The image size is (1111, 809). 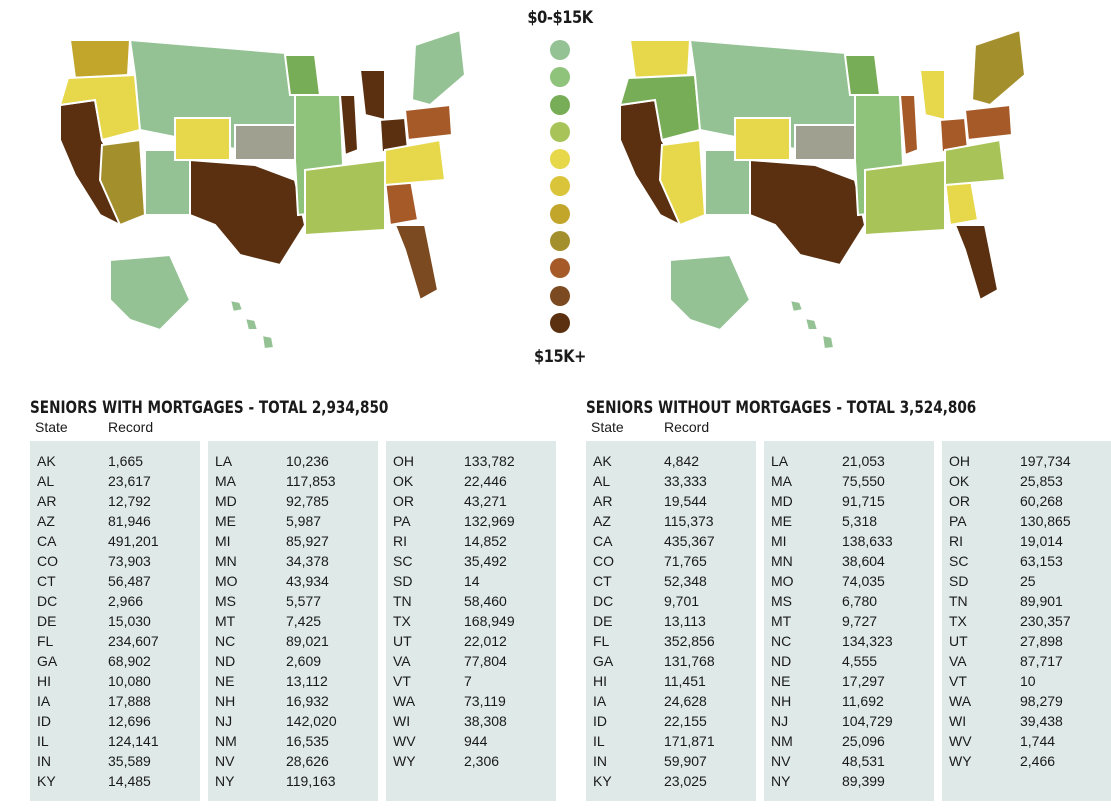 I want to click on table-row: KY 23,025, so click(x=671, y=781).